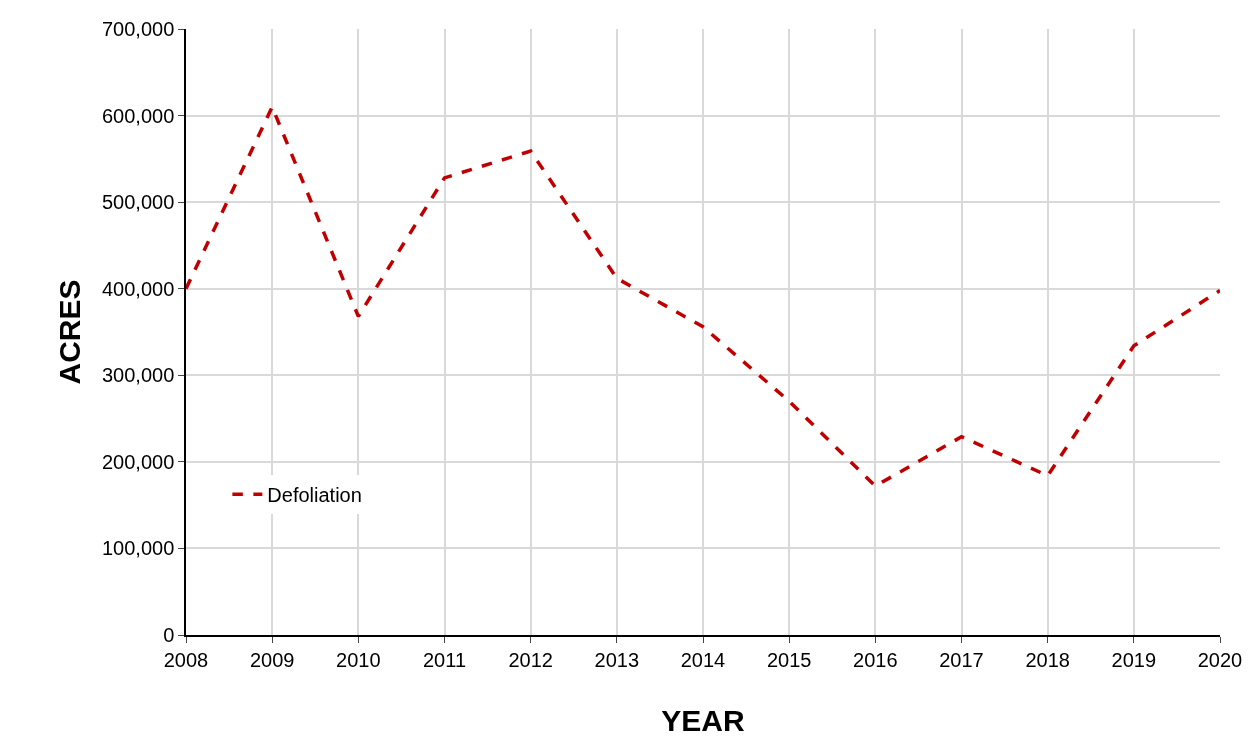  What do you see at coordinates (138, 29) in the screenshot?
I see `y-tick-label: 700,000` at bounding box center [138, 29].